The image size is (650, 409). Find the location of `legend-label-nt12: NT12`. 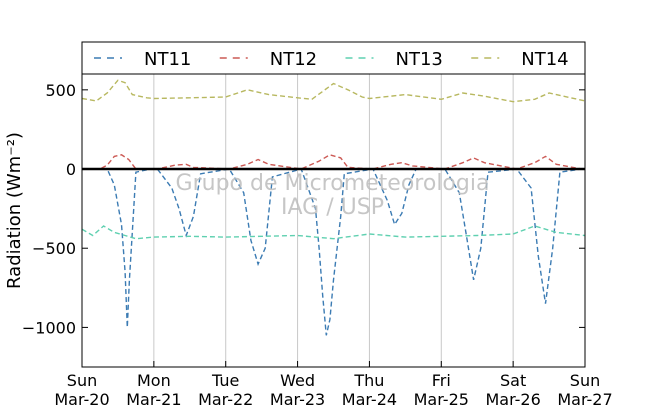

legend-label-nt12: NT12 is located at coordinates (293, 59).